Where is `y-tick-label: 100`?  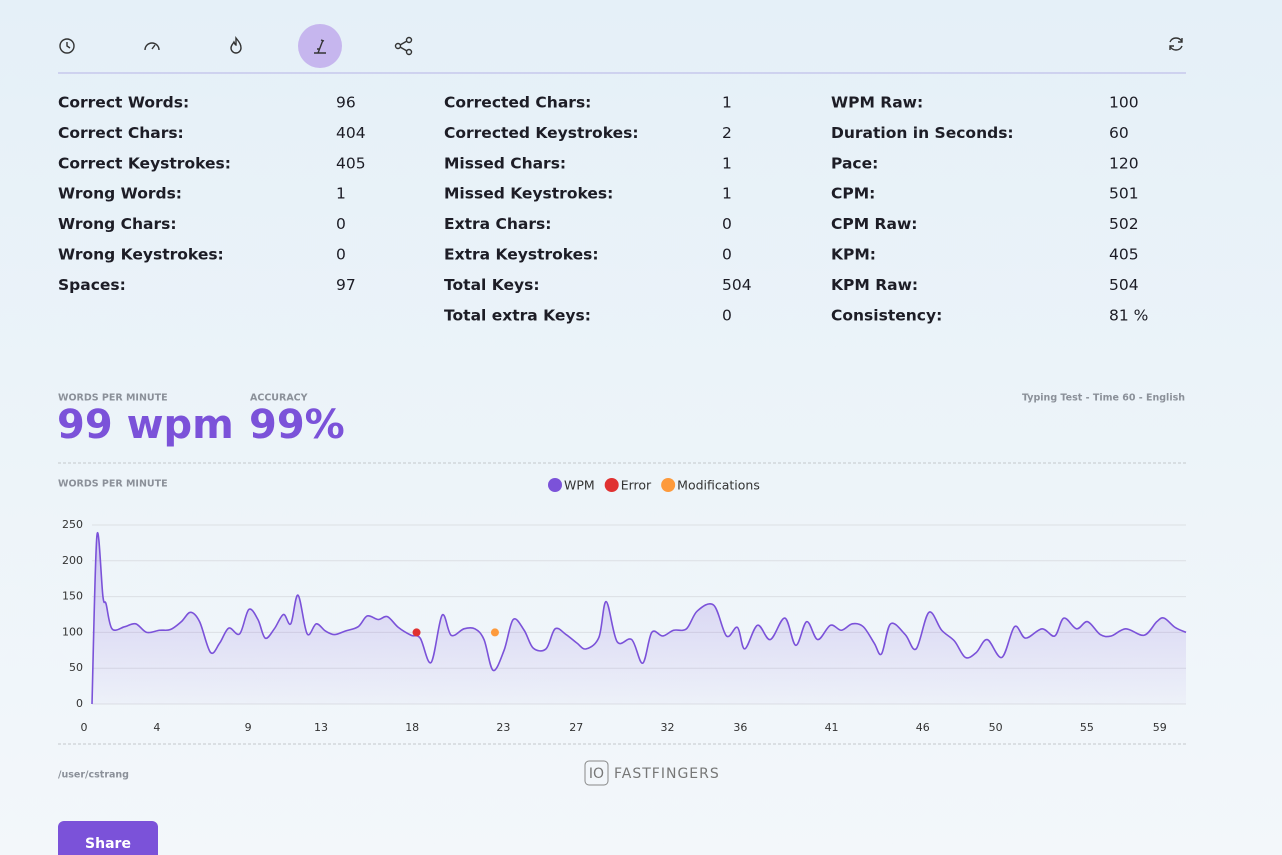 y-tick-label: 100 is located at coordinates (72, 631).